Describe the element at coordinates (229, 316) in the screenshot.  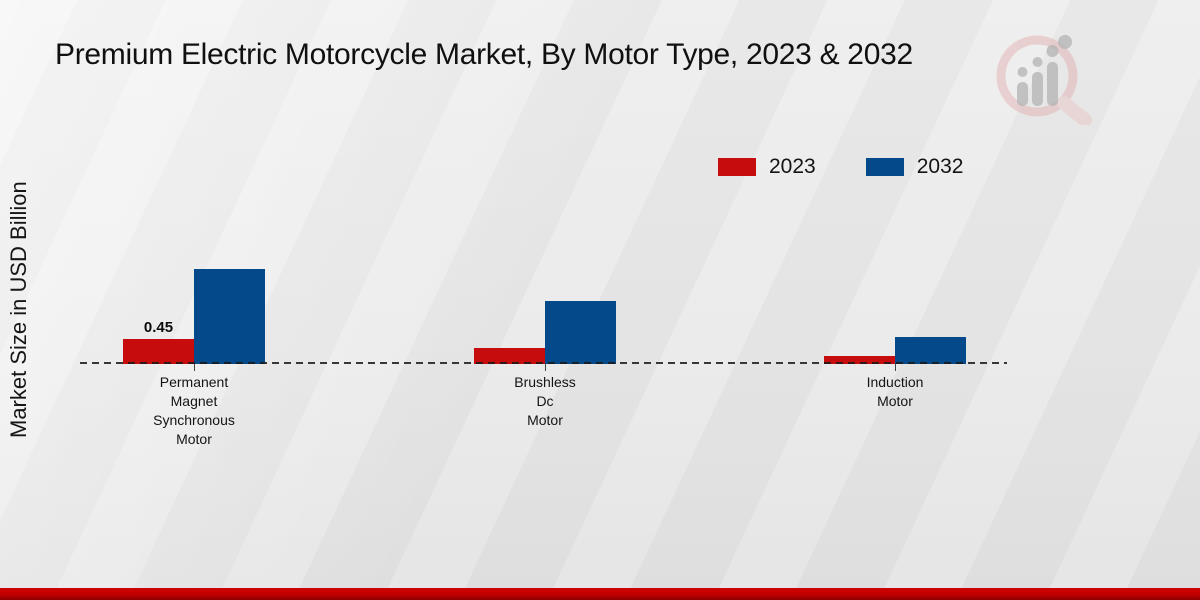
I see `bar-2032-permanent-magnet-synchronous-motor` at that location.